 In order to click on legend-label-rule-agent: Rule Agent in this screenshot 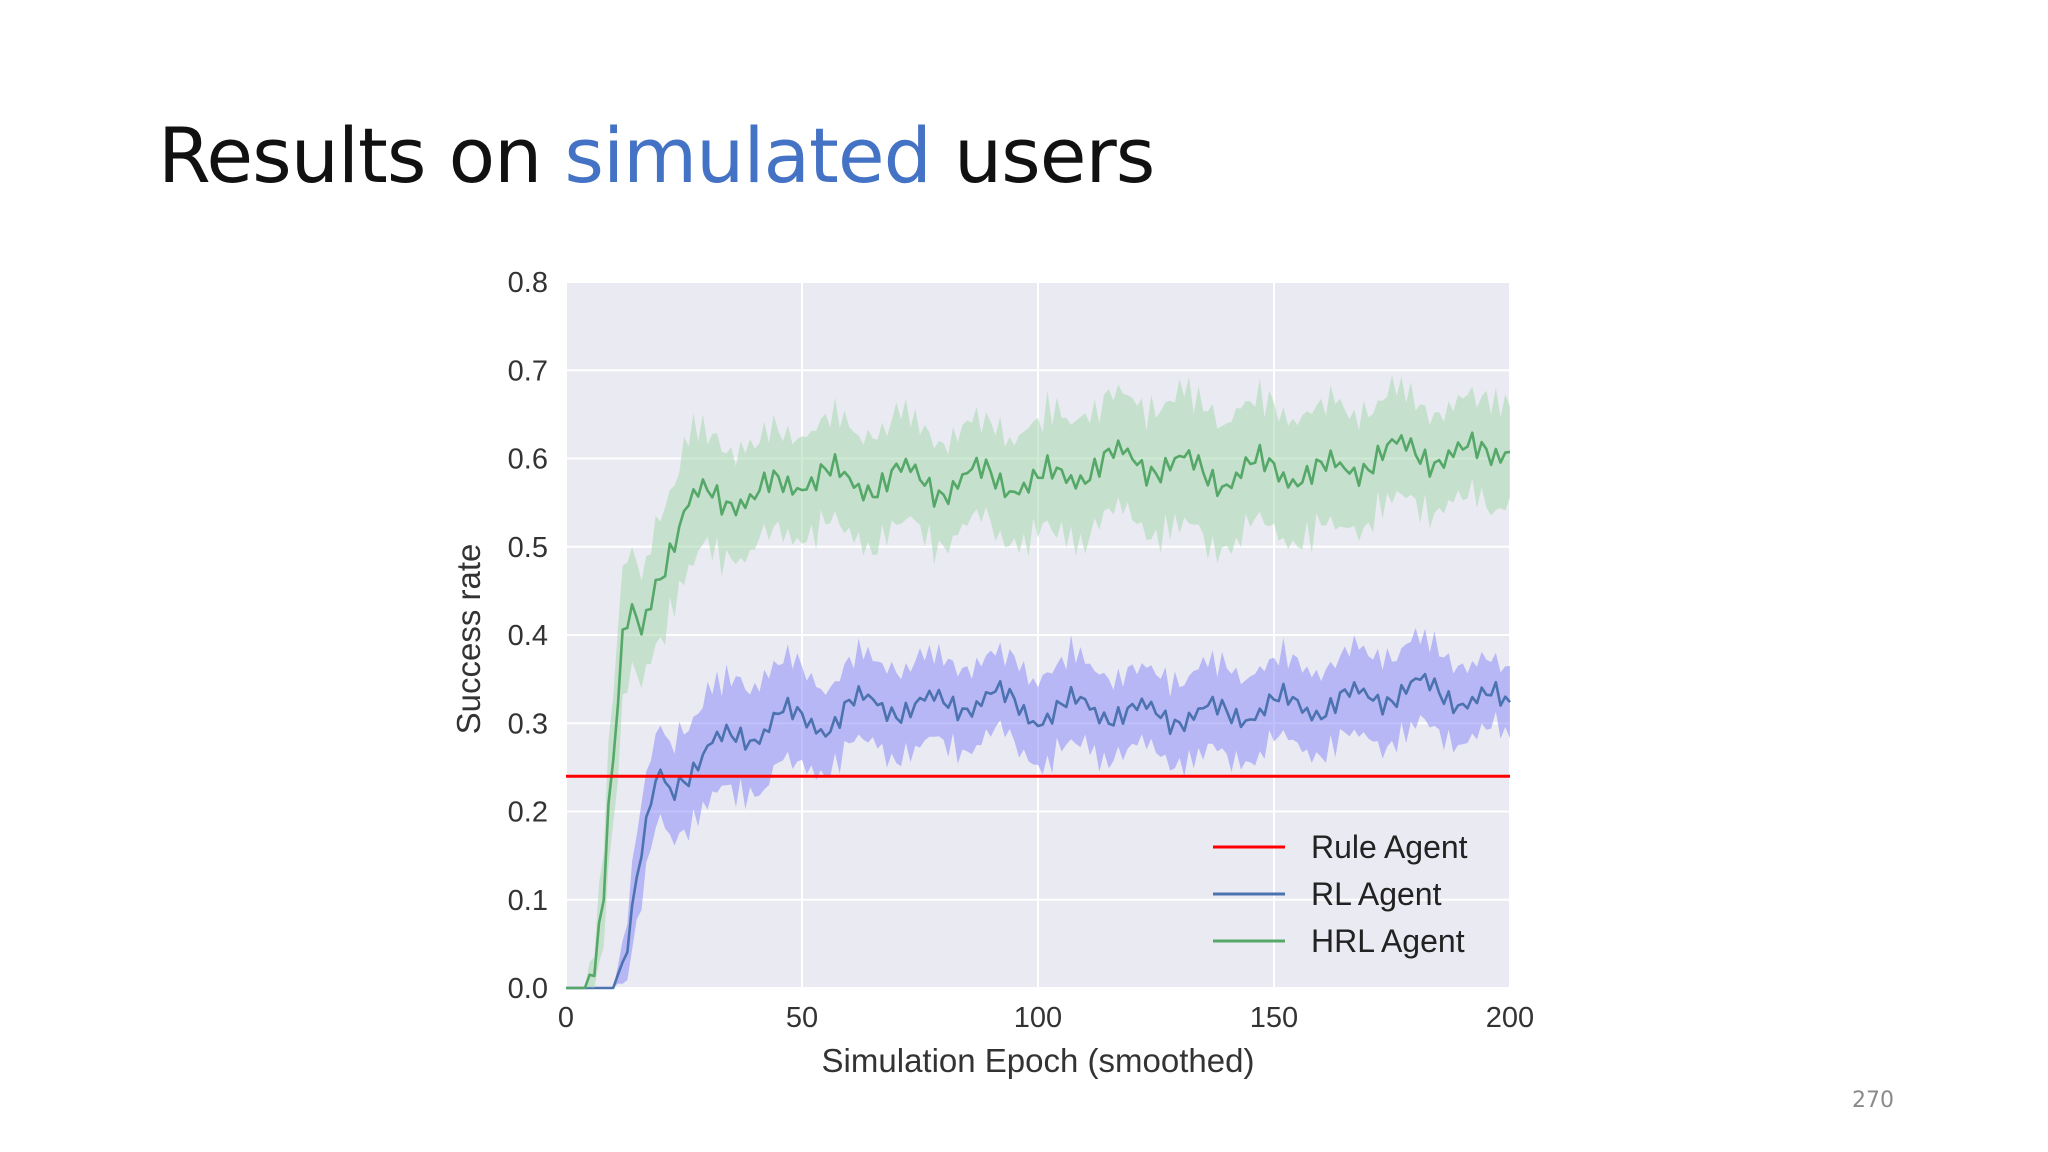, I will do `click(1389, 847)`.